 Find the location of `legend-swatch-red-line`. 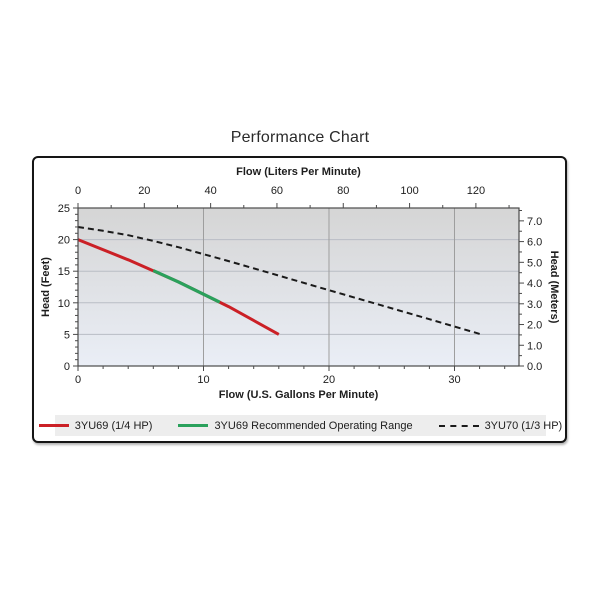

legend-swatch-red-line is located at coordinates (53, 425).